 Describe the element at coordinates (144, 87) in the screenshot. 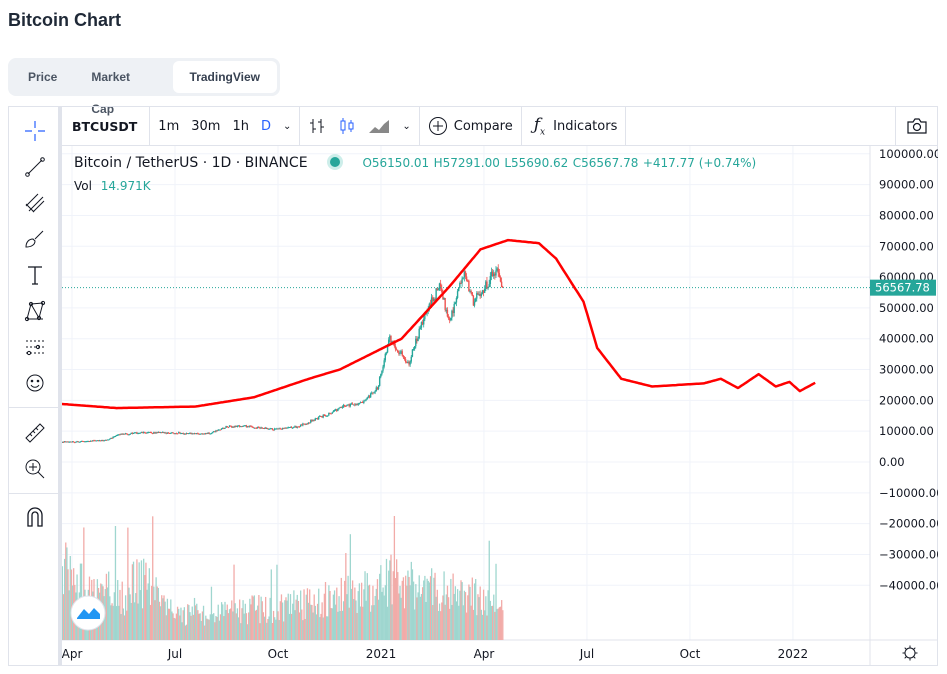

I see `chart-tabs: Price Market Cap TradingView` at that location.